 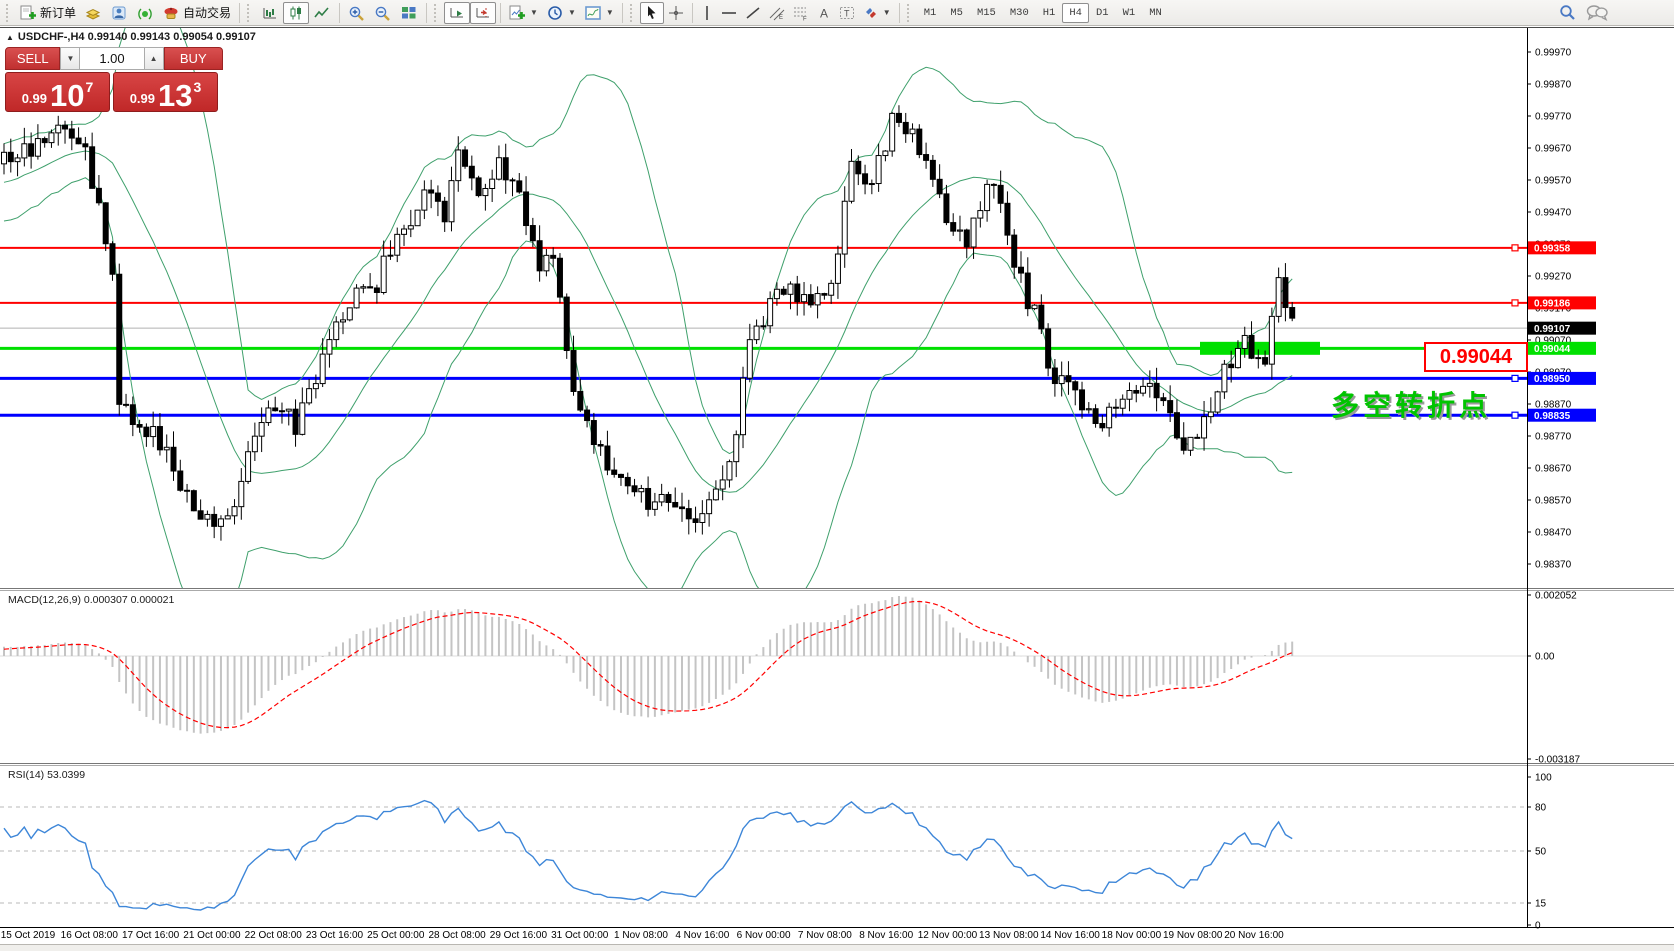 What do you see at coordinates (1552, 379) in the screenshot?
I see `svg-text: 0.98950` at bounding box center [1552, 379].